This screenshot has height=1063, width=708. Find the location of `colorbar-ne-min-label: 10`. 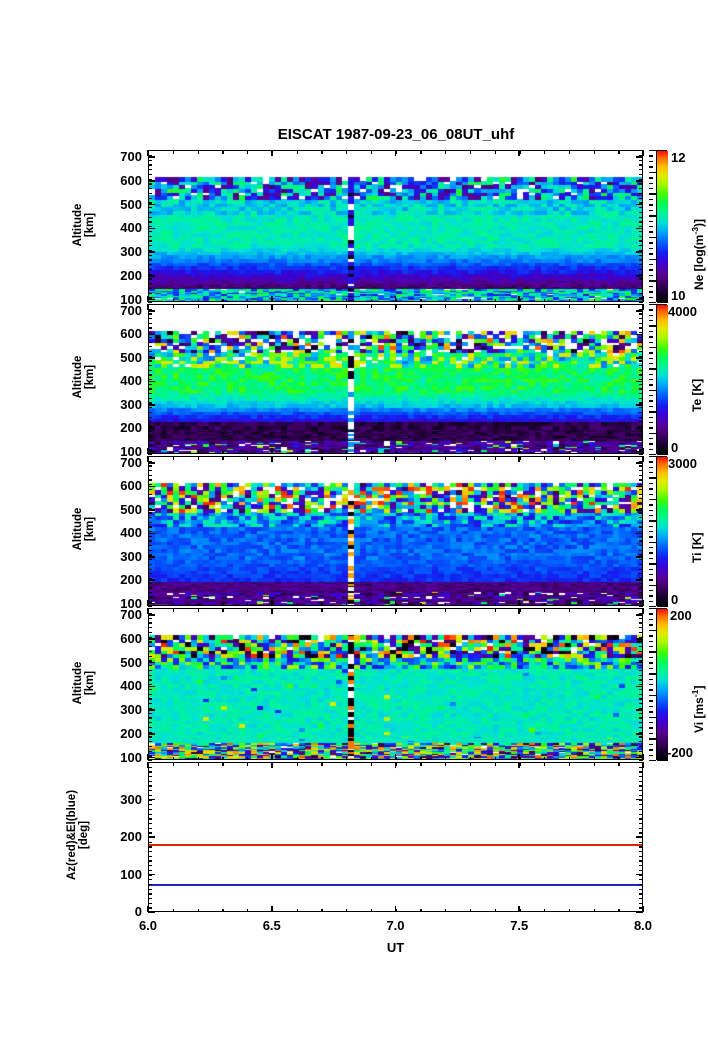

colorbar-ne-min-label: 10 is located at coordinates (678, 295).